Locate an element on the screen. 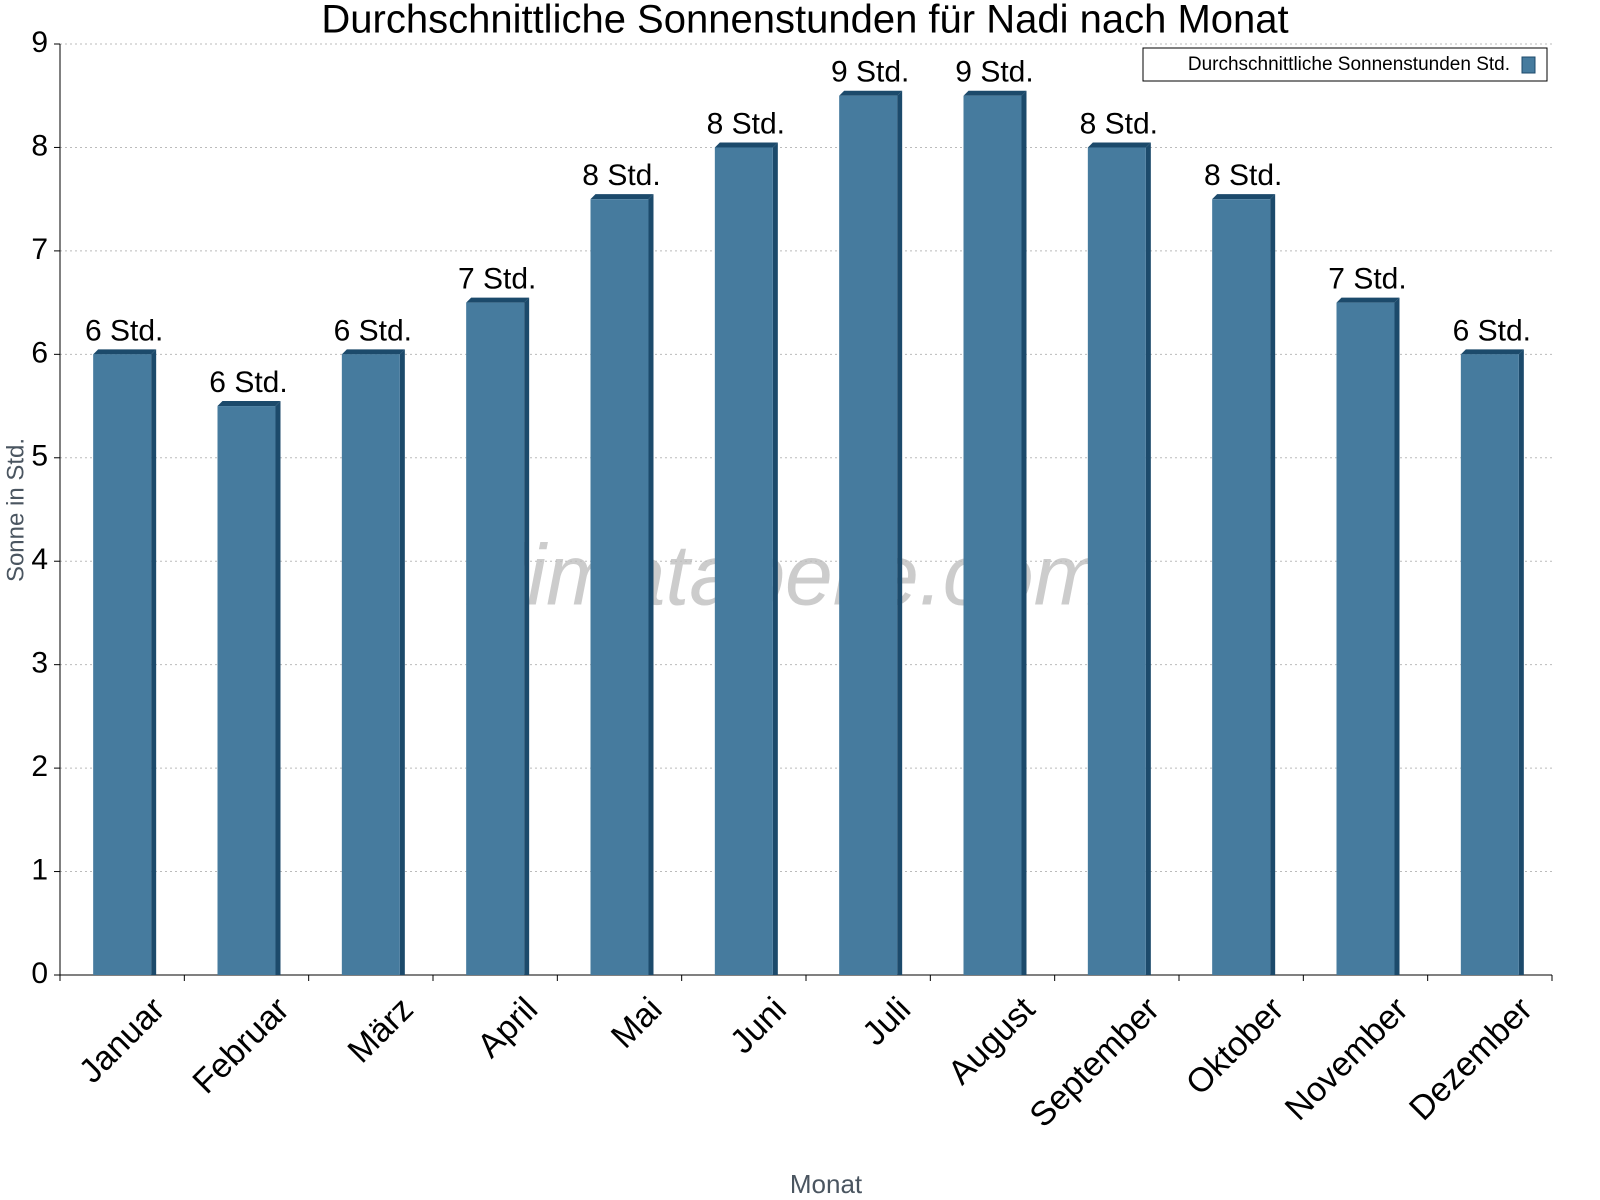 The width and height of the screenshot is (1600, 1200). legend-box is located at coordinates (1345, 64).